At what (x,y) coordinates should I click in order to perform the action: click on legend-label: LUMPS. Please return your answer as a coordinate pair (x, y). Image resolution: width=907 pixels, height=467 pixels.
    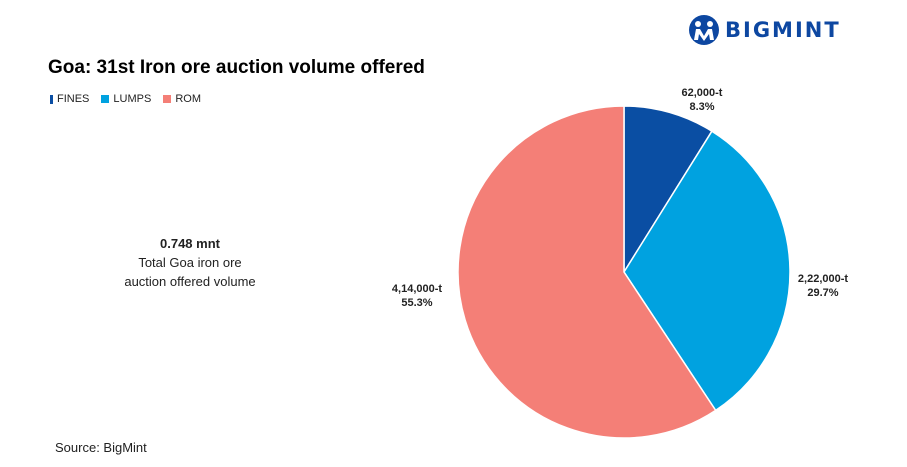
    Looking at the image, I should click on (132, 99).